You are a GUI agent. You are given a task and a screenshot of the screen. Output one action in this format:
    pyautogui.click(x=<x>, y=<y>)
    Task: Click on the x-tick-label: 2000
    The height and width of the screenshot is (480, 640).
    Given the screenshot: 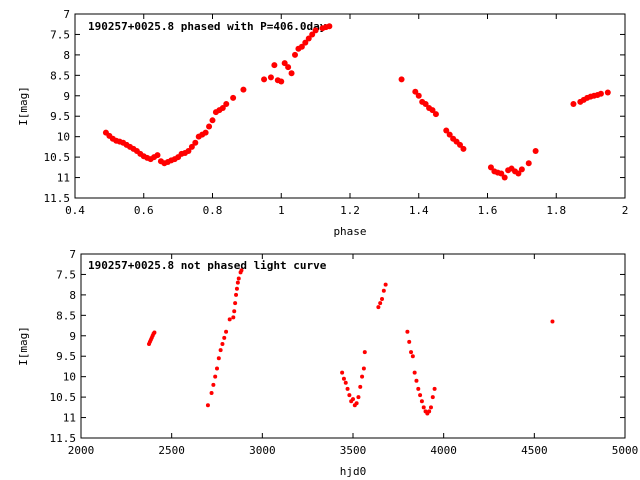 What is the action you would take?
    pyautogui.click(x=81, y=450)
    